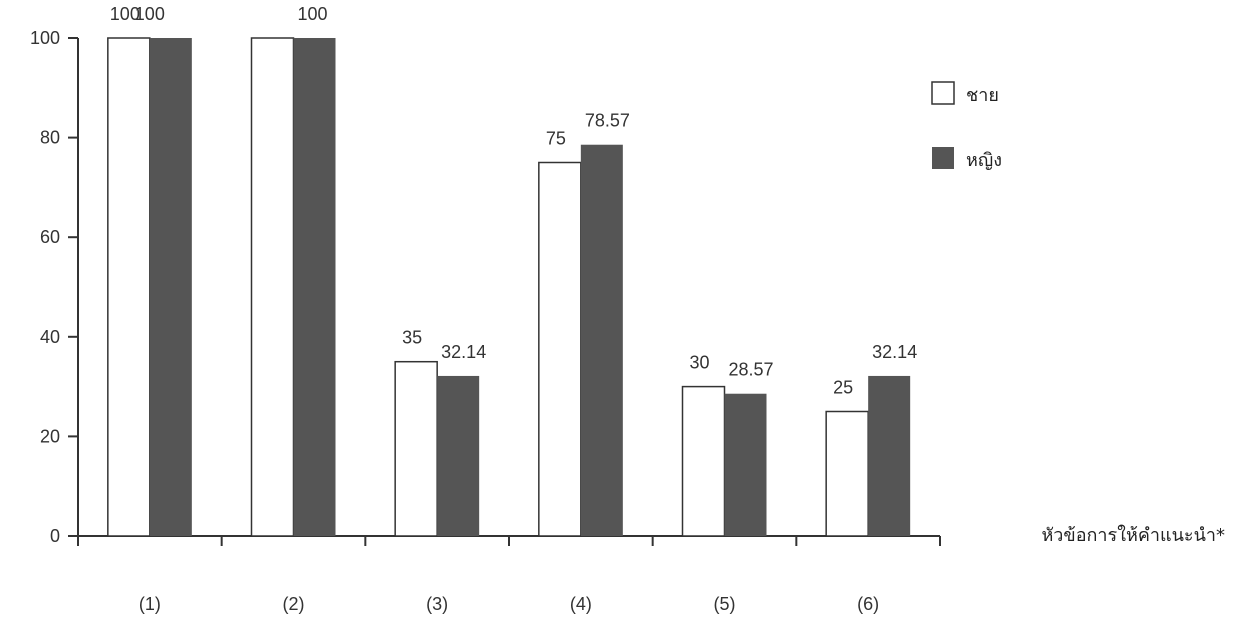 This screenshot has height=620, width=1234. What do you see at coordinates (943, 93) in the screenshot?
I see `legend-swatch-male` at bounding box center [943, 93].